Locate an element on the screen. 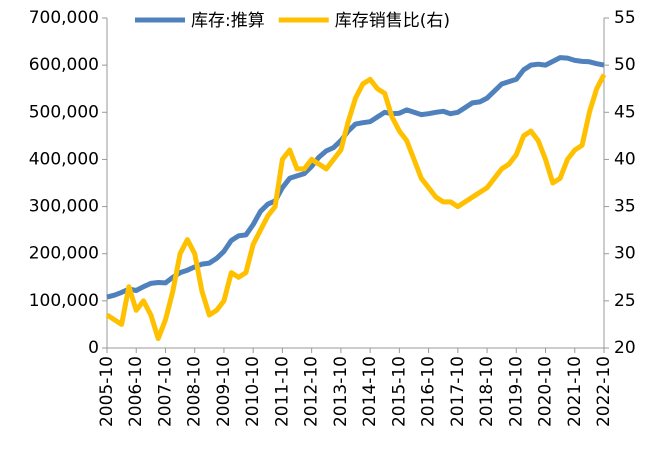  y2-tick-label: 30 is located at coordinates (625, 254).